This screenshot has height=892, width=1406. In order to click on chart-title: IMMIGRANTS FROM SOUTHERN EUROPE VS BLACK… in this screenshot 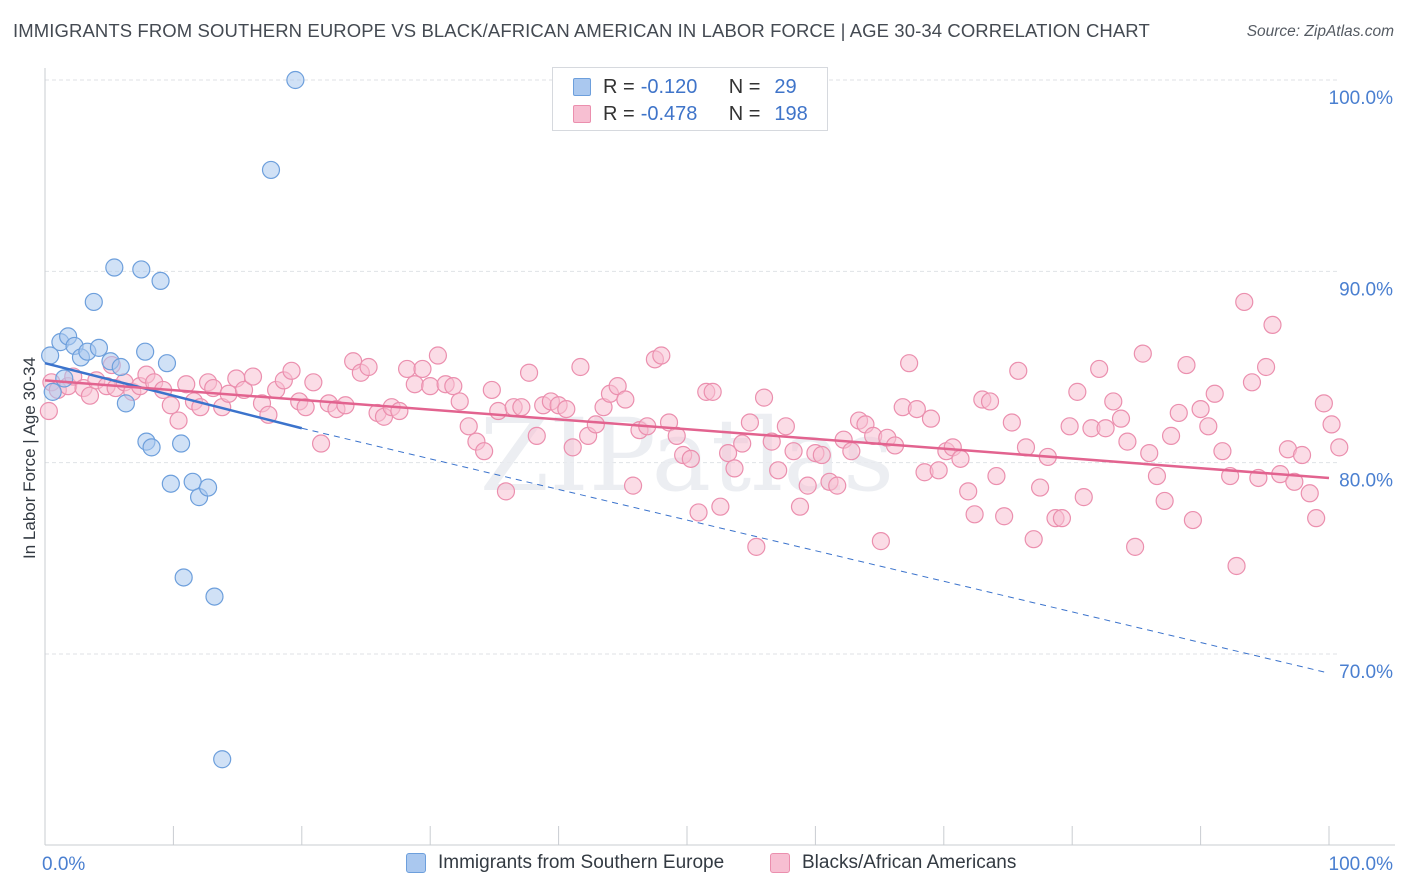, I will do `click(581, 30)`.